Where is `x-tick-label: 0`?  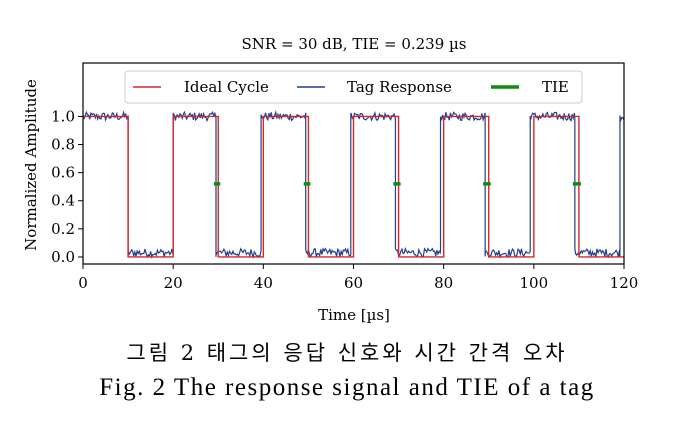 x-tick-label: 0 is located at coordinates (83, 283).